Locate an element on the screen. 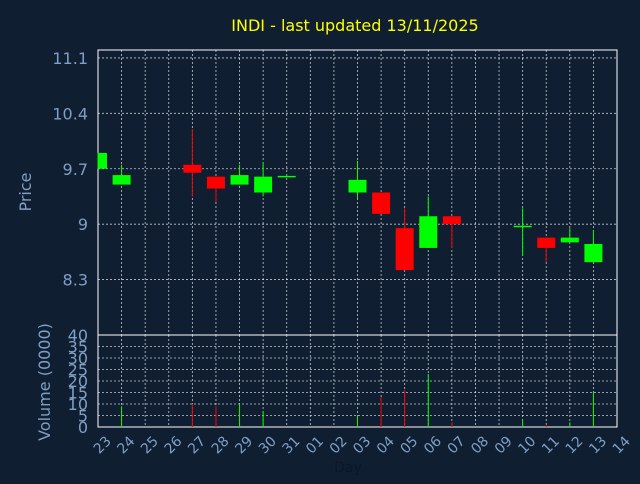  x-tick-label: 12 is located at coordinates (575, 445).